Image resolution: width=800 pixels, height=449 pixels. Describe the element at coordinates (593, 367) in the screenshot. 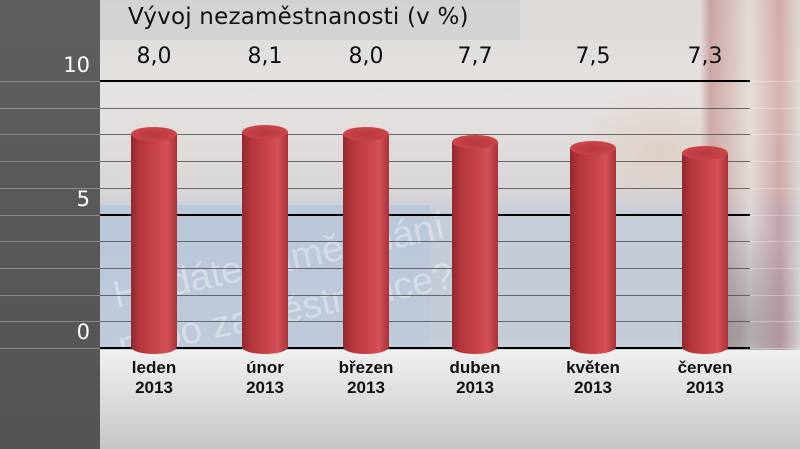

I see `x-category-label-line: květen` at that location.